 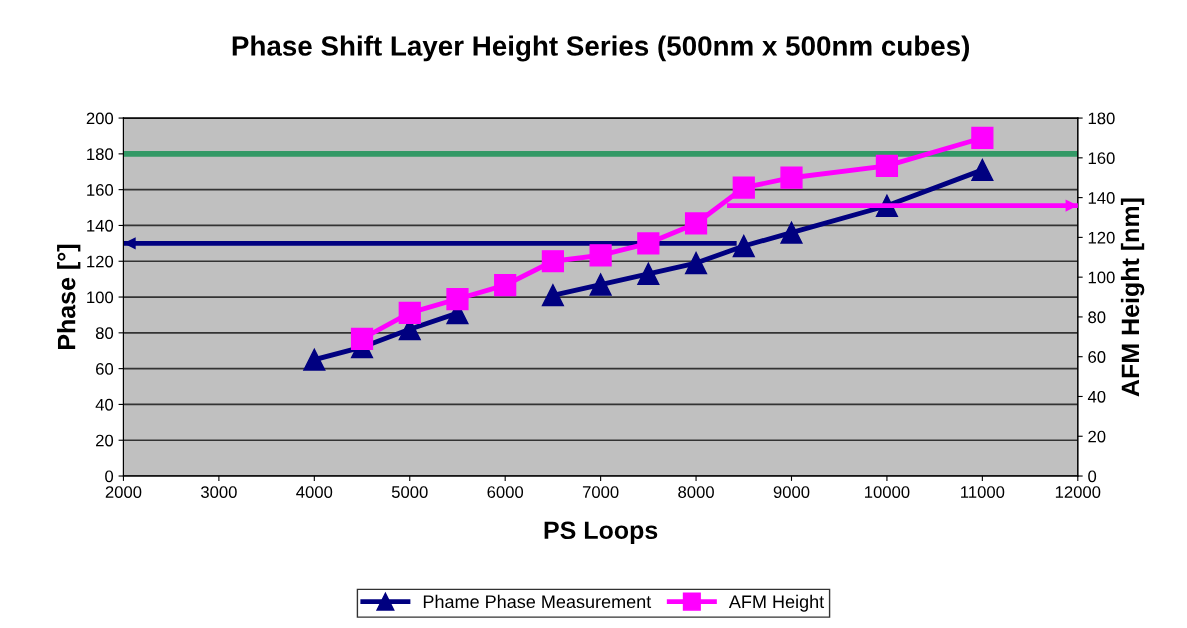 What do you see at coordinates (1101, 198) in the screenshot?
I see `y2-tick-label: 140` at bounding box center [1101, 198].